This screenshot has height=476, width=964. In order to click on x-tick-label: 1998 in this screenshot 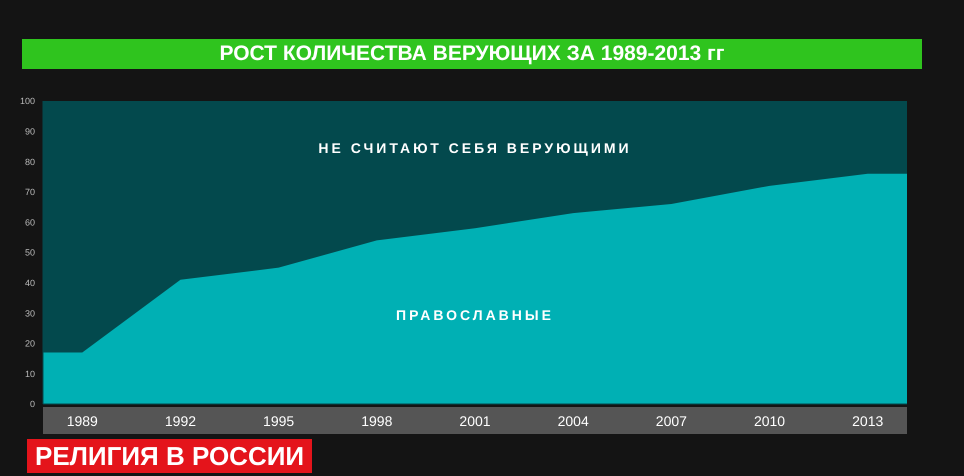, I will do `click(377, 420)`.